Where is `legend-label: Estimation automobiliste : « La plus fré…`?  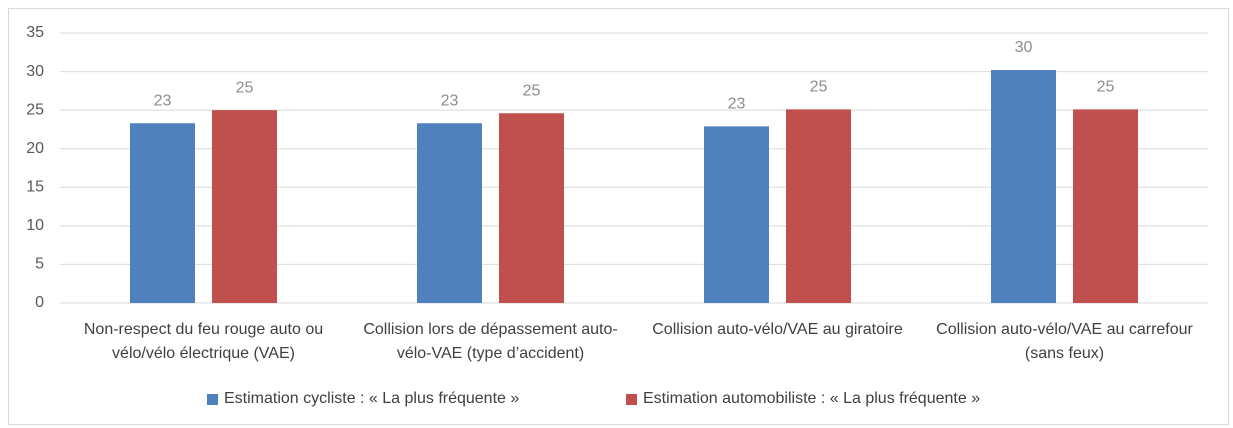 legend-label: Estimation automobiliste : « La plus fré… is located at coordinates (812, 398).